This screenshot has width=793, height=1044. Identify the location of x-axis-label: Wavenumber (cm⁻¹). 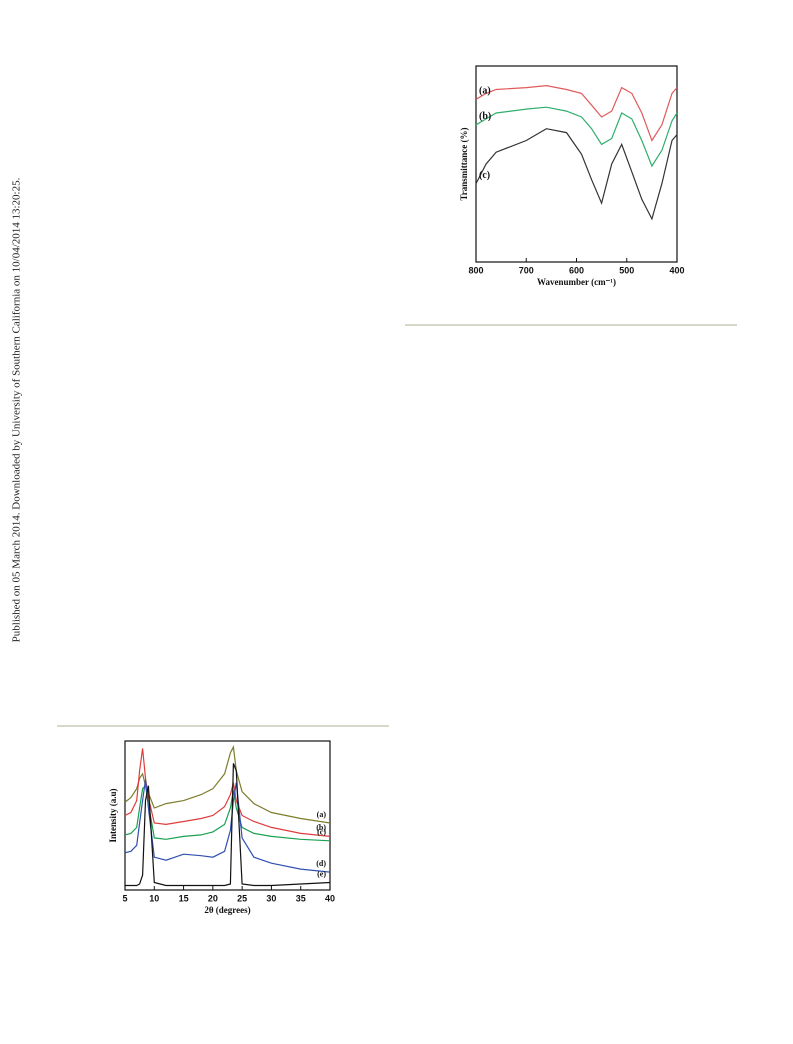
(576, 282).